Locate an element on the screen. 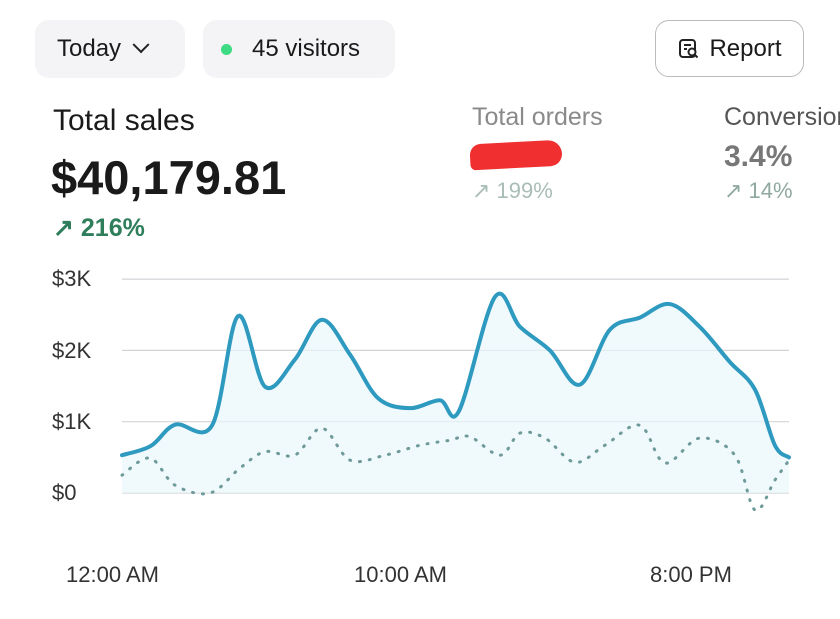 This screenshot has height=619, width=840. y-tick-label: $3K is located at coordinates (72, 278).